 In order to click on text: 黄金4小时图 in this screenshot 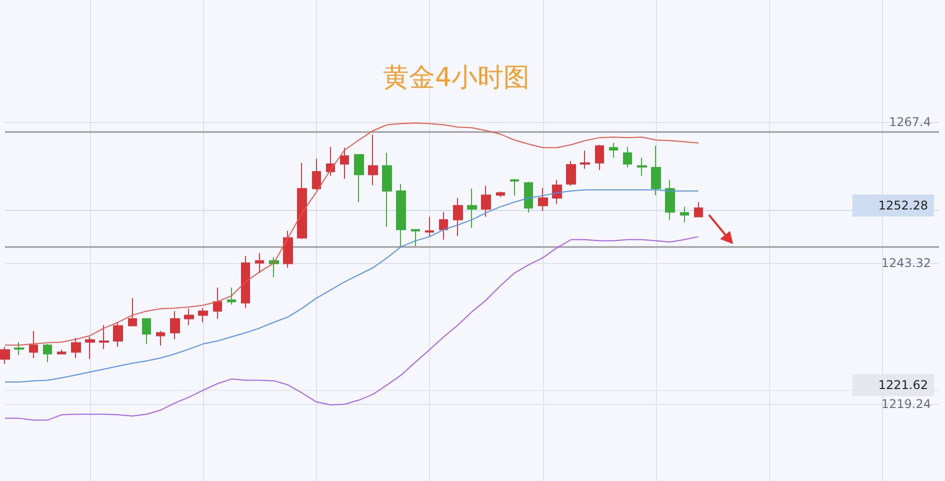, I will do `click(456, 78)`.